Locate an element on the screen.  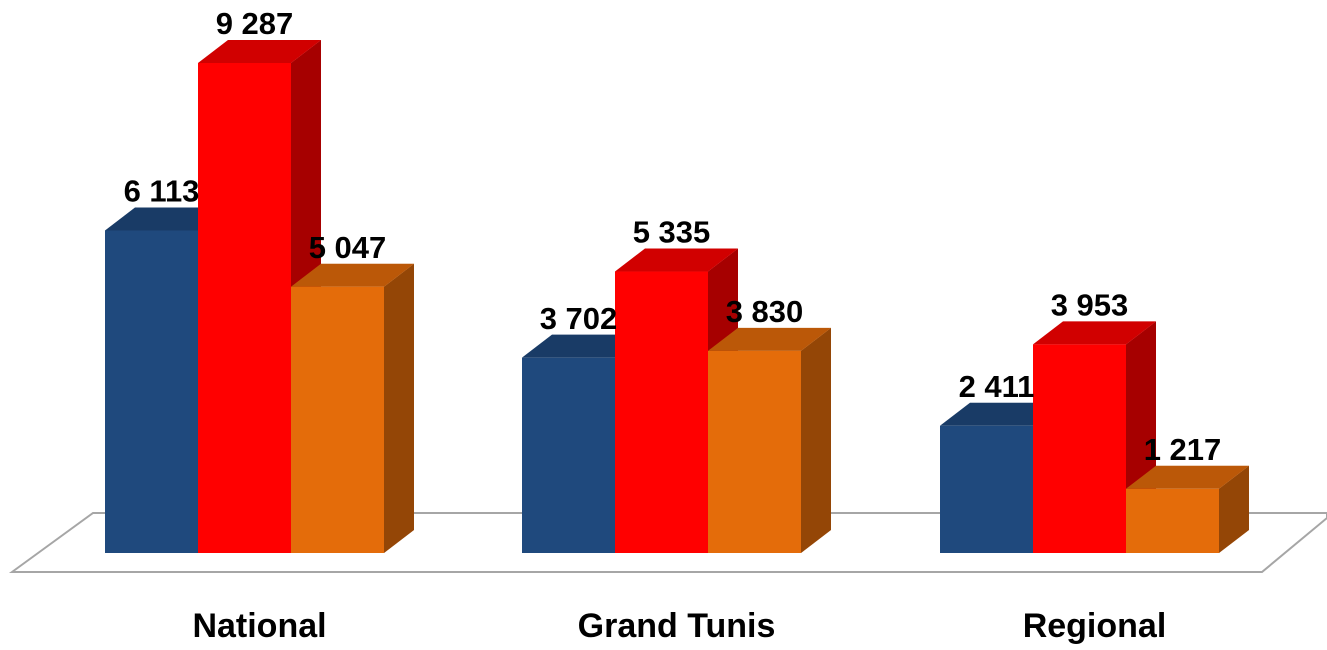
data-label: 3 830 is located at coordinates (765, 311).